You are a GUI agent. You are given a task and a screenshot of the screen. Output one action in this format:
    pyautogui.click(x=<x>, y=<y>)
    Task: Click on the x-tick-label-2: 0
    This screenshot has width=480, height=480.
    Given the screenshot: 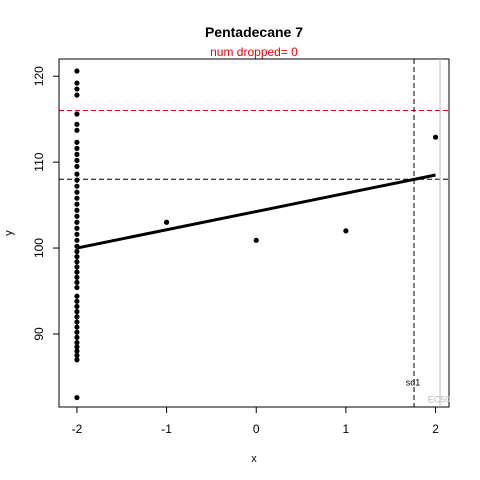 What is the action you would take?
    pyautogui.click(x=256, y=429)
    